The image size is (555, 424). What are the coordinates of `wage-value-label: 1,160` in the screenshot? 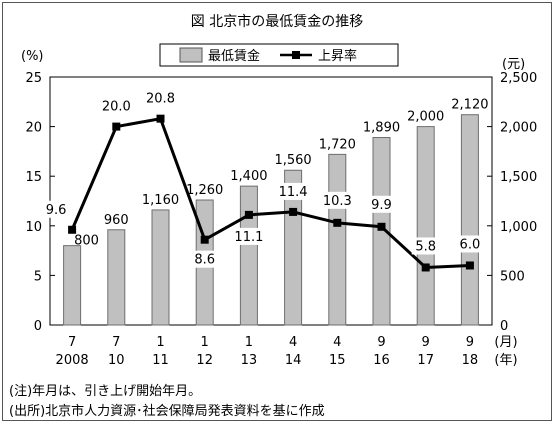 It's located at (160, 200).